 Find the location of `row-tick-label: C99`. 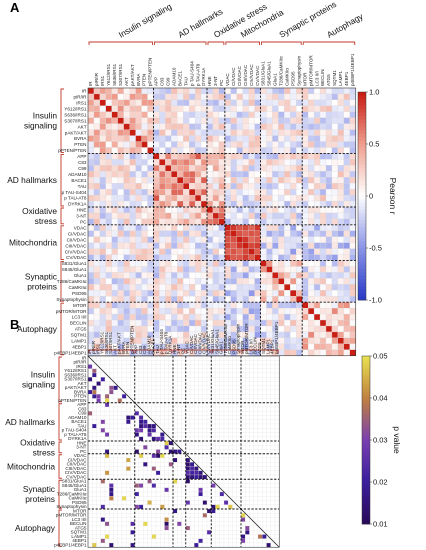

row-tick-label: C99 is located at coordinates (82, 413).